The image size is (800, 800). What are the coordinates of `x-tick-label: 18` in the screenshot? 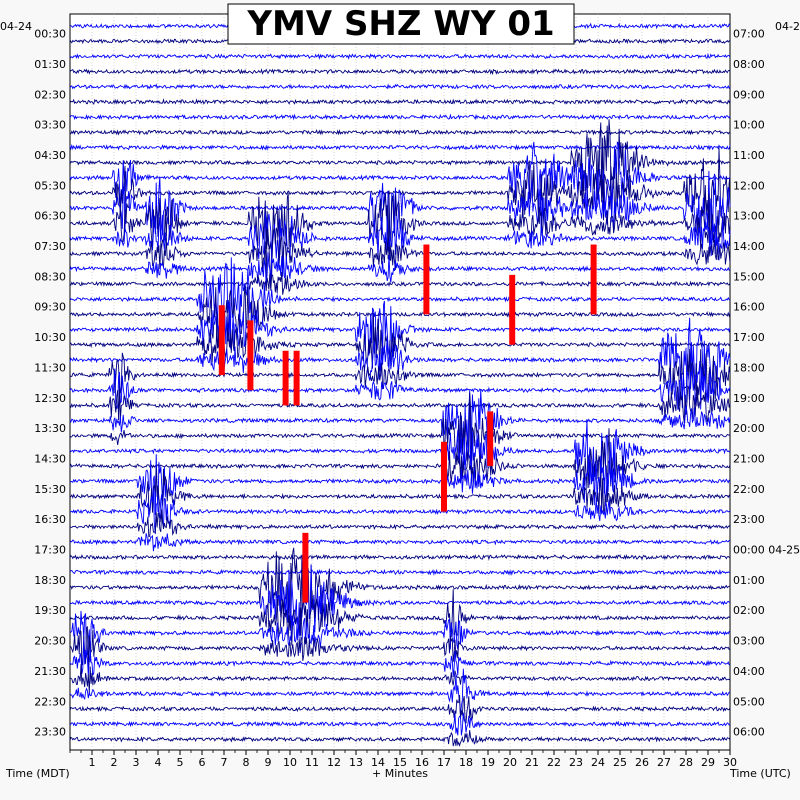 It's located at (466, 762).